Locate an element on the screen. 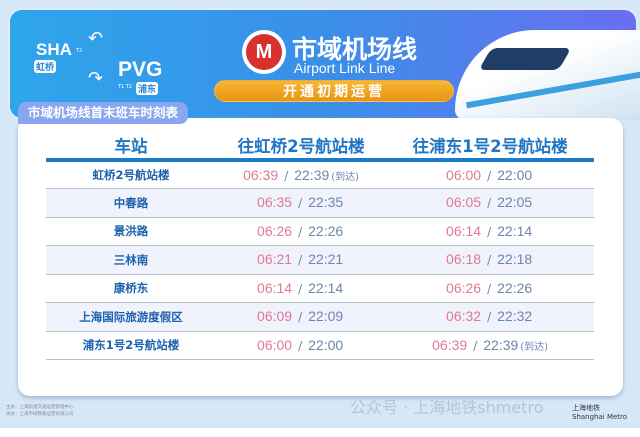 The height and width of the screenshot is (437, 640). station-name: 景洪路 is located at coordinates (131, 231).